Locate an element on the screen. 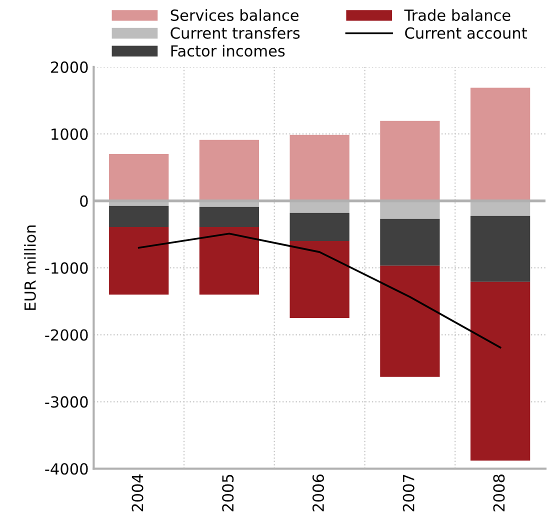 This screenshot has height=515, width=551. y-tick-label: -4000 is located at coordinates (66, 469).